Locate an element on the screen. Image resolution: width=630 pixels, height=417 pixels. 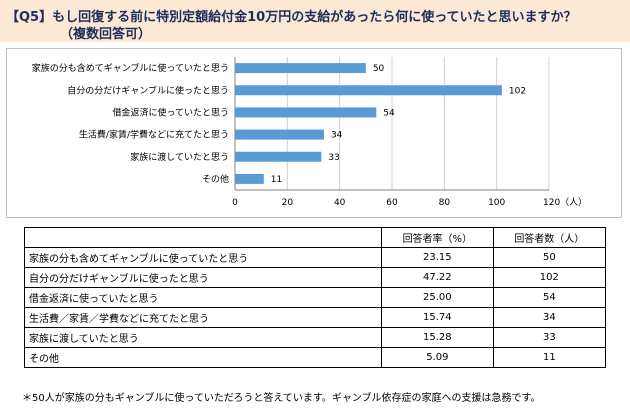
table-header-label is located at coordinates (203, 237).